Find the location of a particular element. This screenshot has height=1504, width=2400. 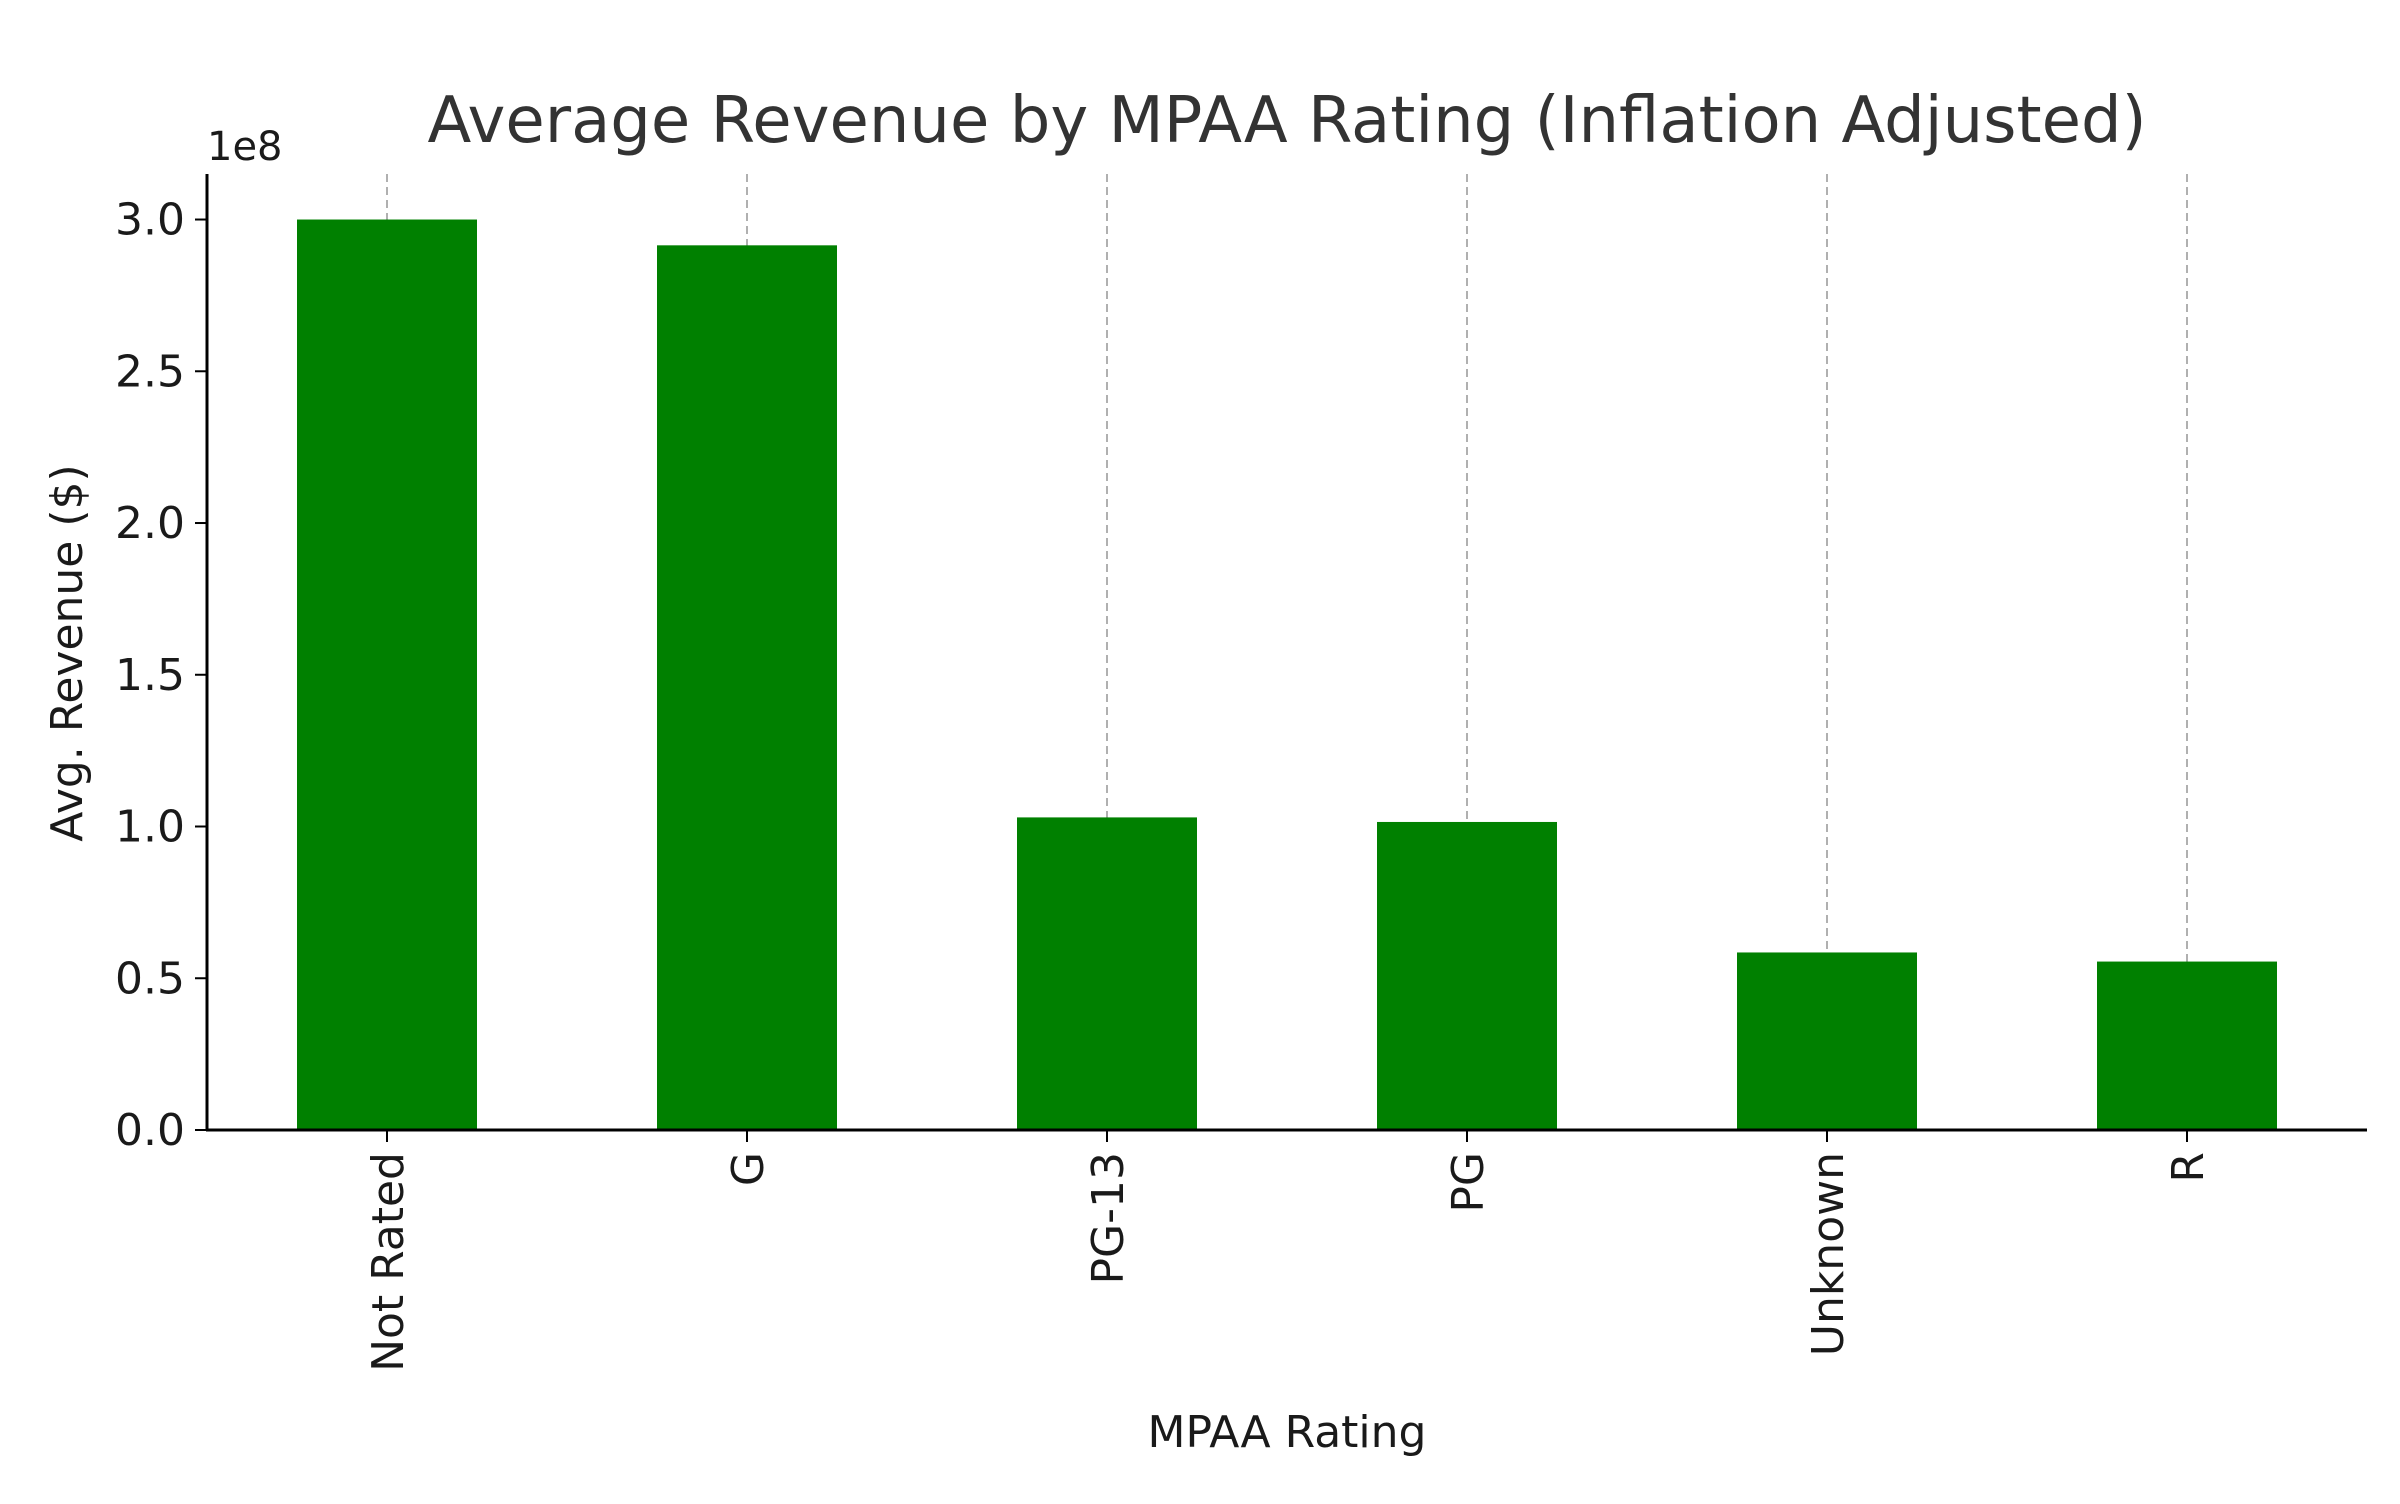

x-axis-label: MPAA Rating is located at coordinates (1287, 1432).